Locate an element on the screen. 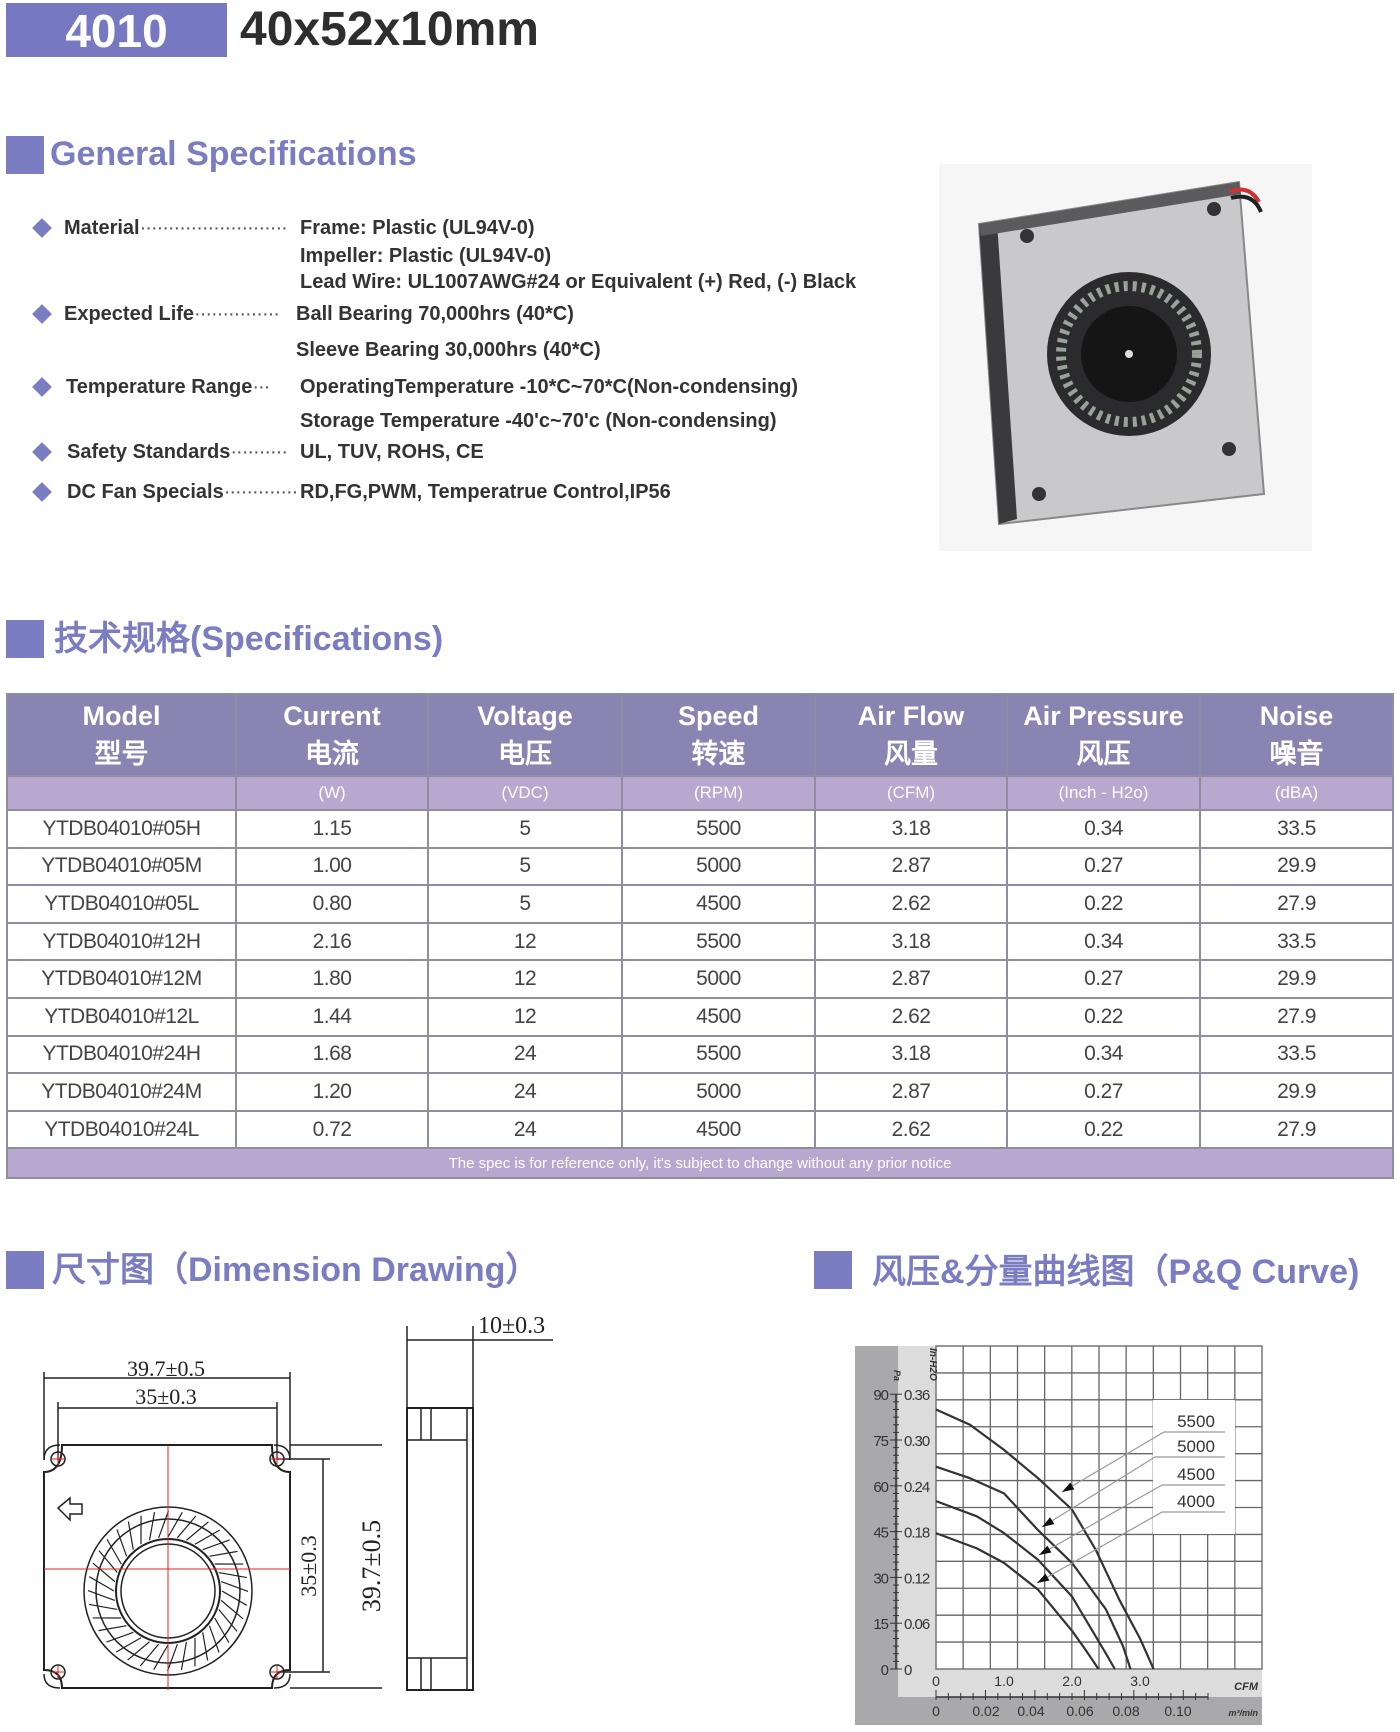 The width and height of the screenshot is (1400, 1732). y2-tick-label: 0 is located at coordinates (885, 1670).